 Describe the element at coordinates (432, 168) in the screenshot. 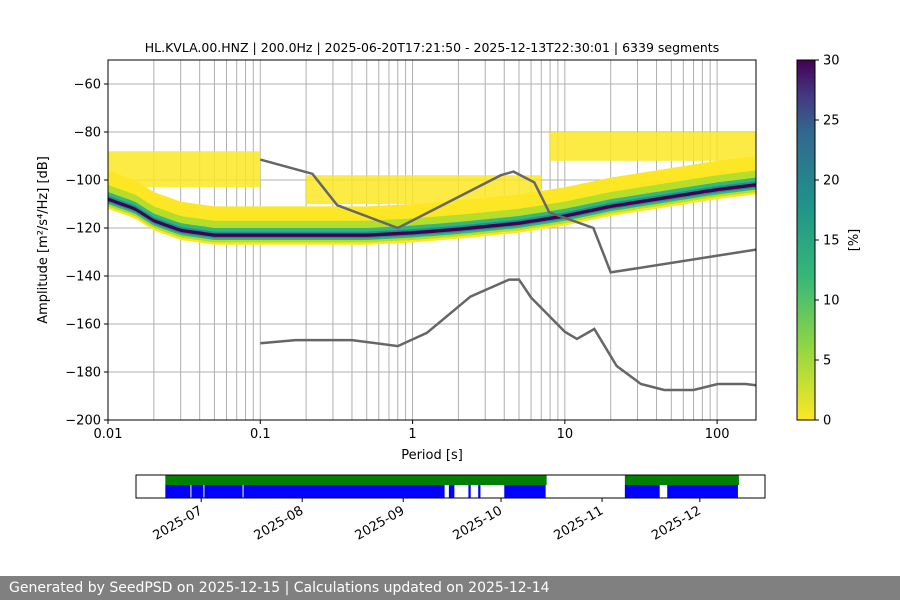

I see `heatmap-highlights` at that location.